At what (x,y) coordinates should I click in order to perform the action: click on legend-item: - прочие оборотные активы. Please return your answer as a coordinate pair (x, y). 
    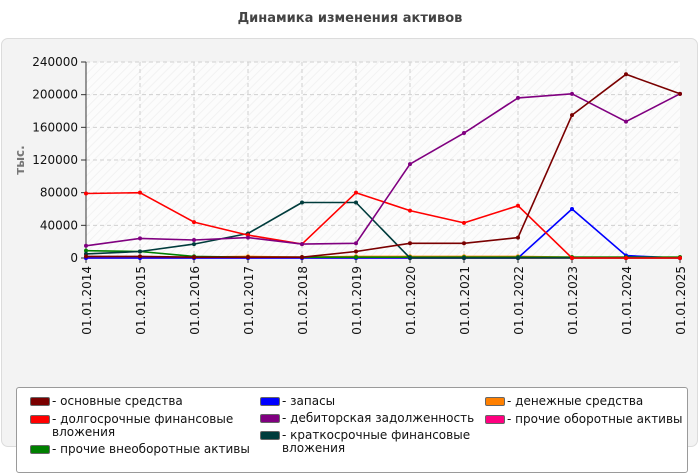
    Looking at the image, I should click on (584, 419).